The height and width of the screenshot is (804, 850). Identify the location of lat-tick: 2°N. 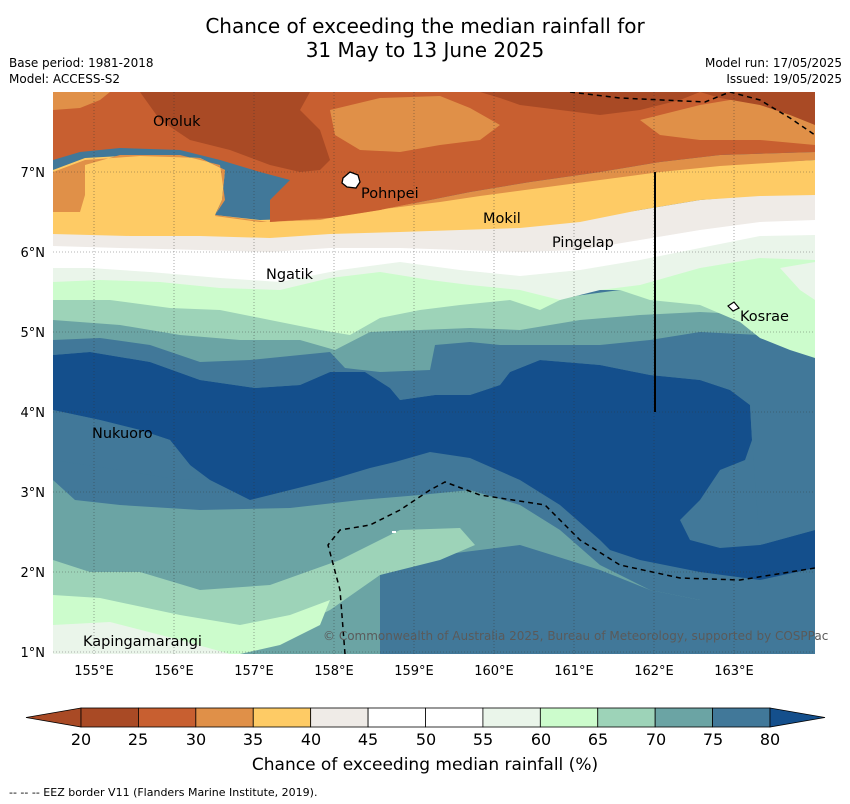
(33, 573).